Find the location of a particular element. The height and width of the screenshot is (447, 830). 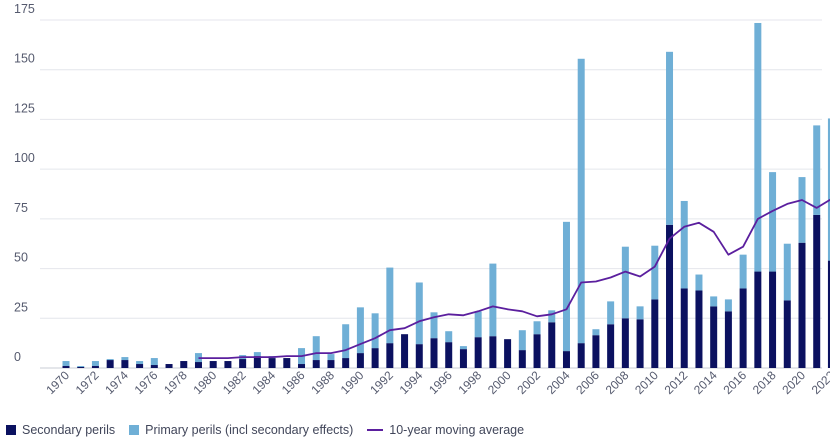

bar-secondary-2005 is located at coordinates (581, 355).